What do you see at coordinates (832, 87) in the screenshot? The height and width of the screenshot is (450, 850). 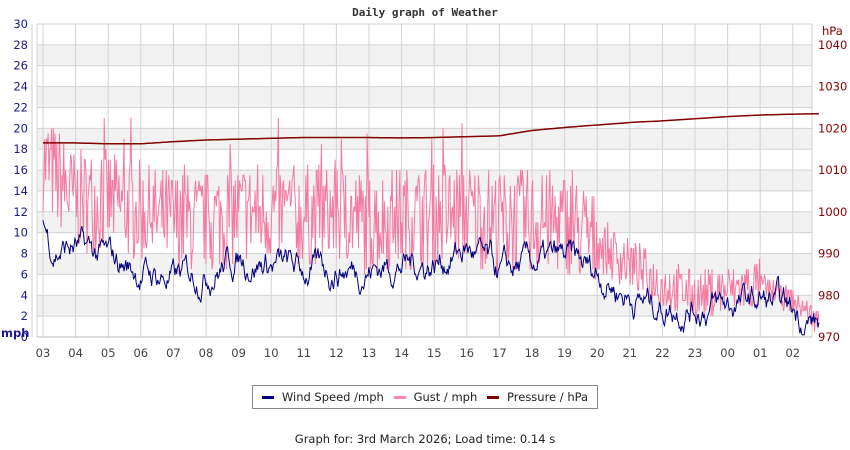 I see `y-right-tick: 1030` at bounding box center [832, 87].